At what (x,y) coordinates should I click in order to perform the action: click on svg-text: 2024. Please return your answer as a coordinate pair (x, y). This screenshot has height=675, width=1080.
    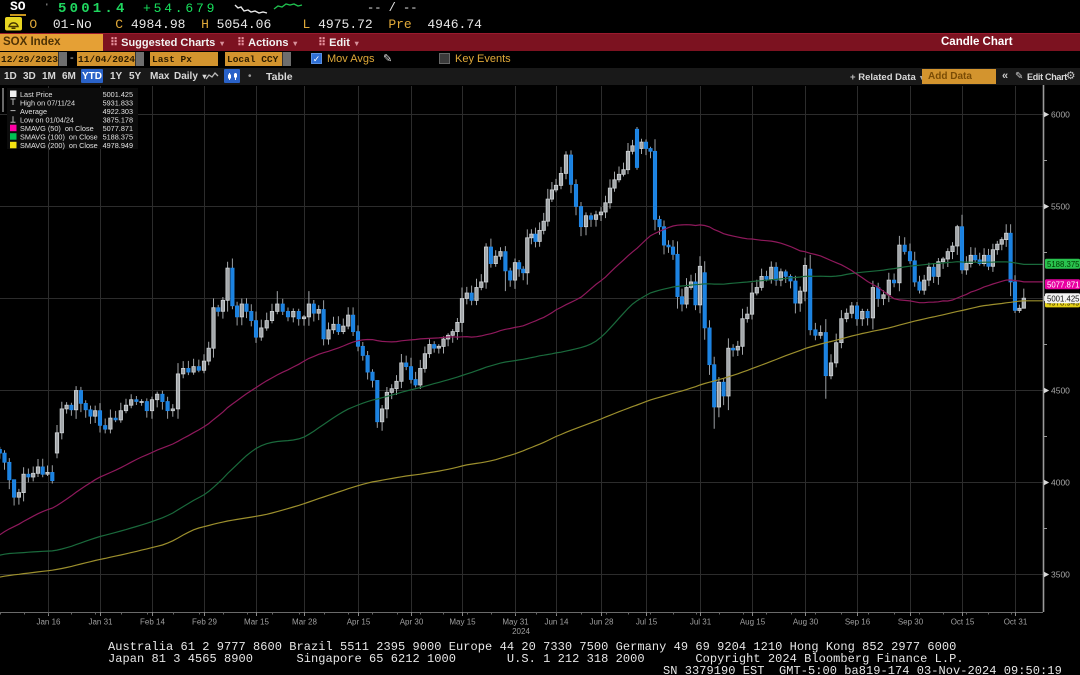
    Looking at the image, I should click on (521, 631).